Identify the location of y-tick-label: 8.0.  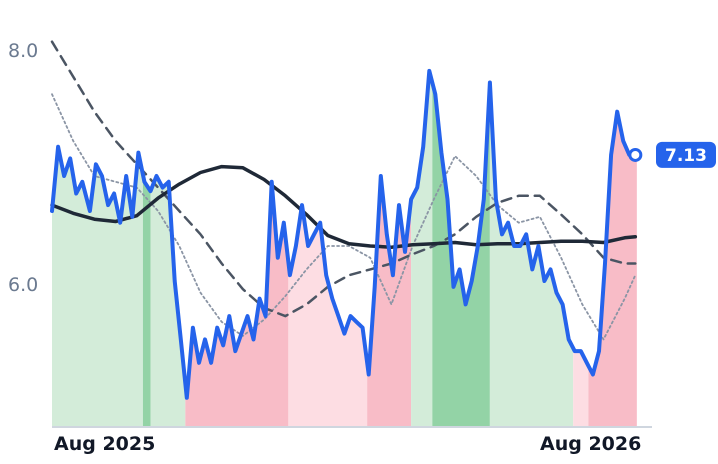
(23, 51).